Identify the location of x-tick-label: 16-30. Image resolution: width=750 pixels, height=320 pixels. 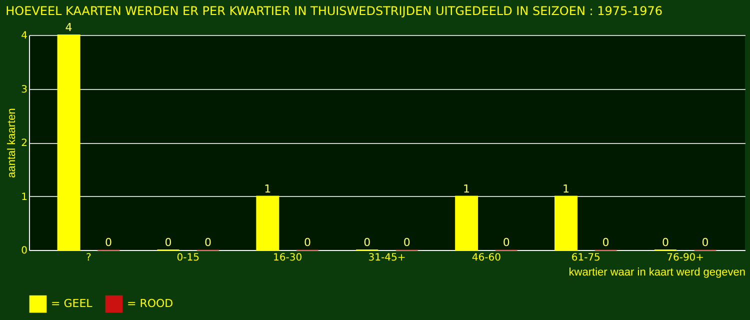
(287, 258).